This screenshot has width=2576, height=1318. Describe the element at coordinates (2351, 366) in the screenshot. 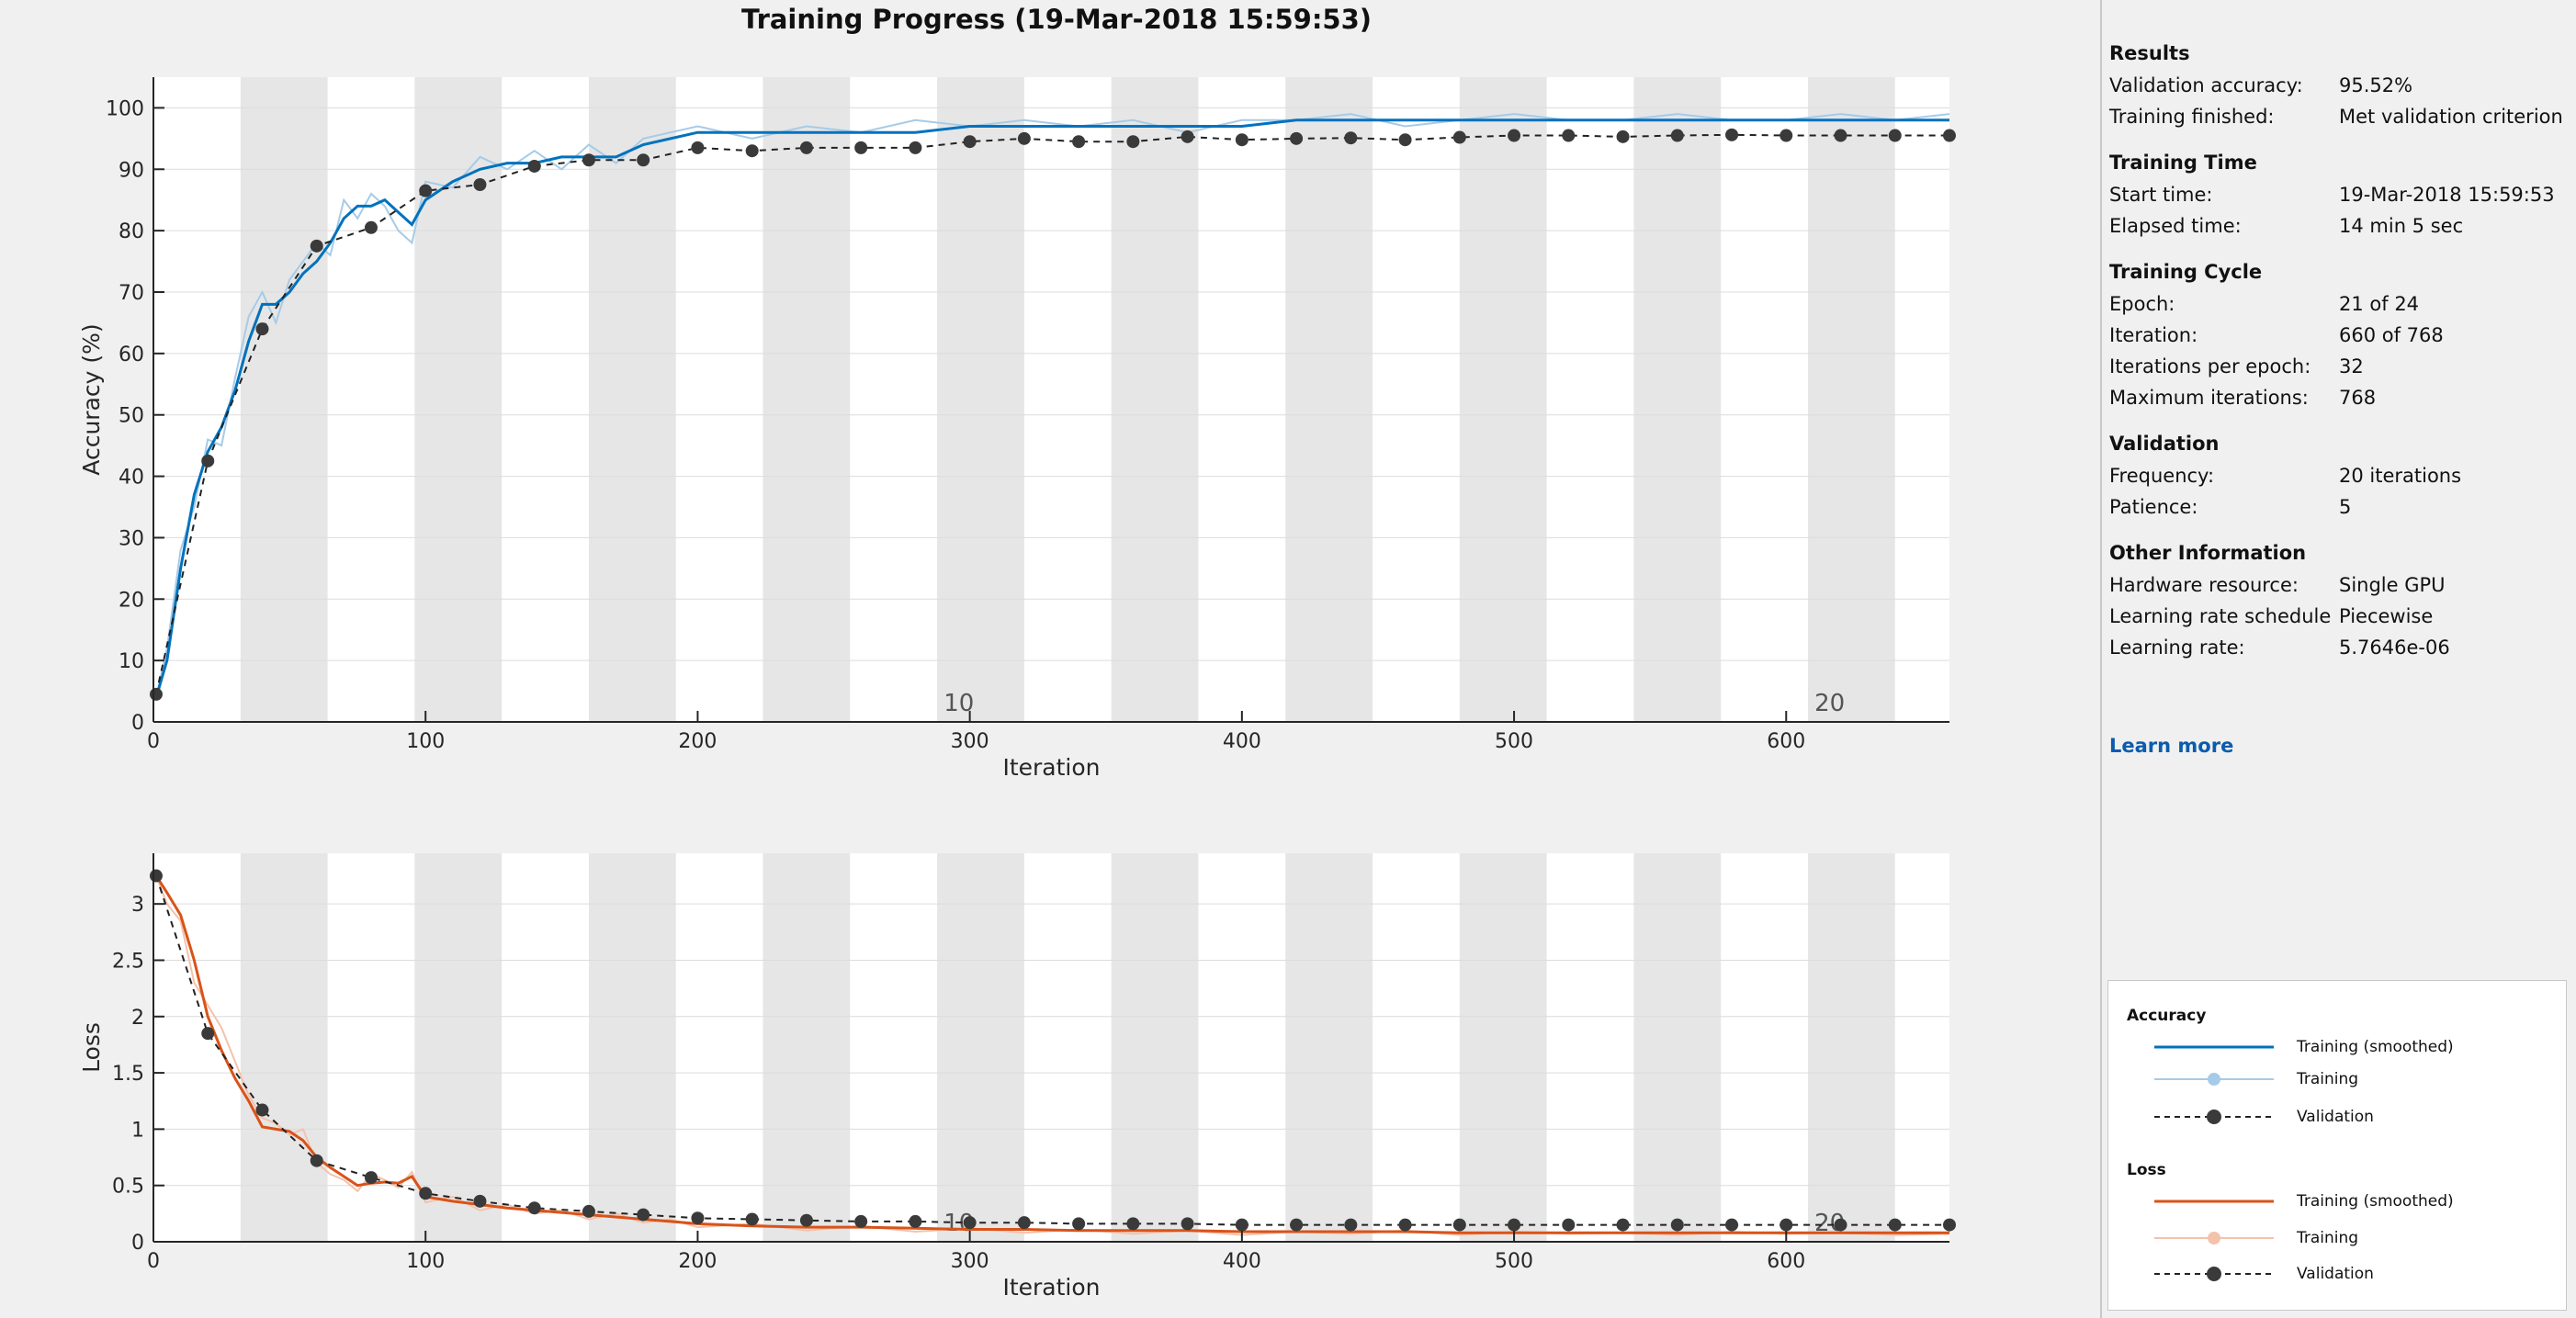

I see `info-value: 32` at that location.